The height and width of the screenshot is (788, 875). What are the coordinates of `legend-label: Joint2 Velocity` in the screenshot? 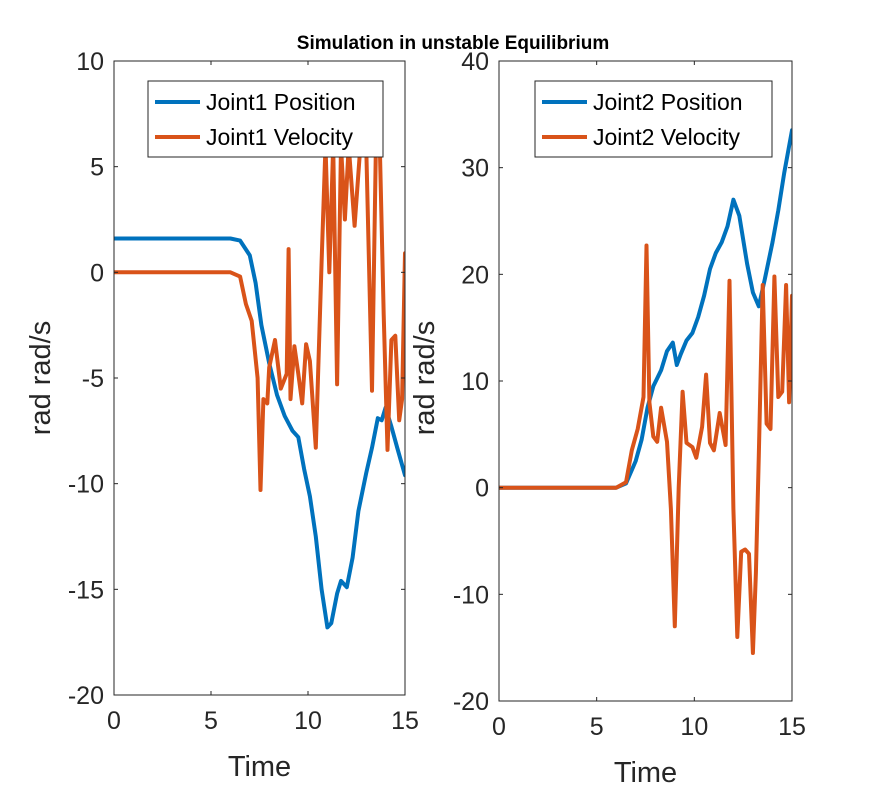 It's located at (667, 137).